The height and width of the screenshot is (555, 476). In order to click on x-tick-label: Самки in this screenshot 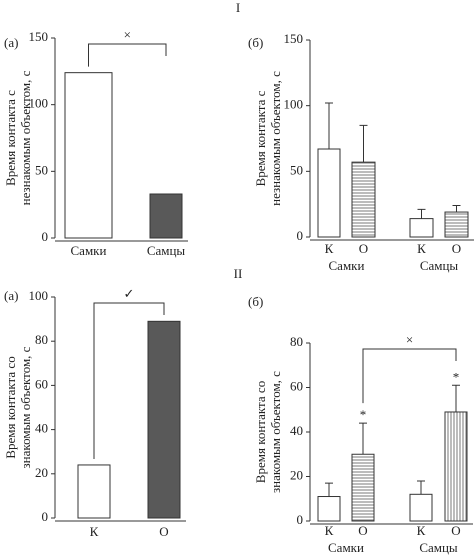, I will do `click(89, 250)`.